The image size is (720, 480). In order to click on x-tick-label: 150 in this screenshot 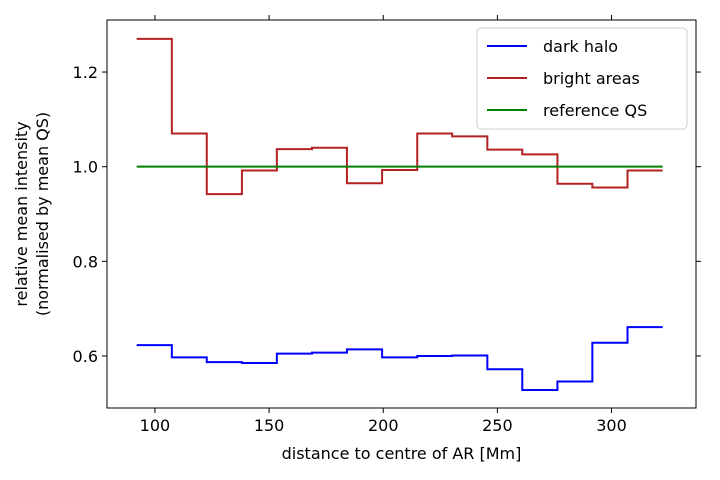, I will do `click(269, 425)`.